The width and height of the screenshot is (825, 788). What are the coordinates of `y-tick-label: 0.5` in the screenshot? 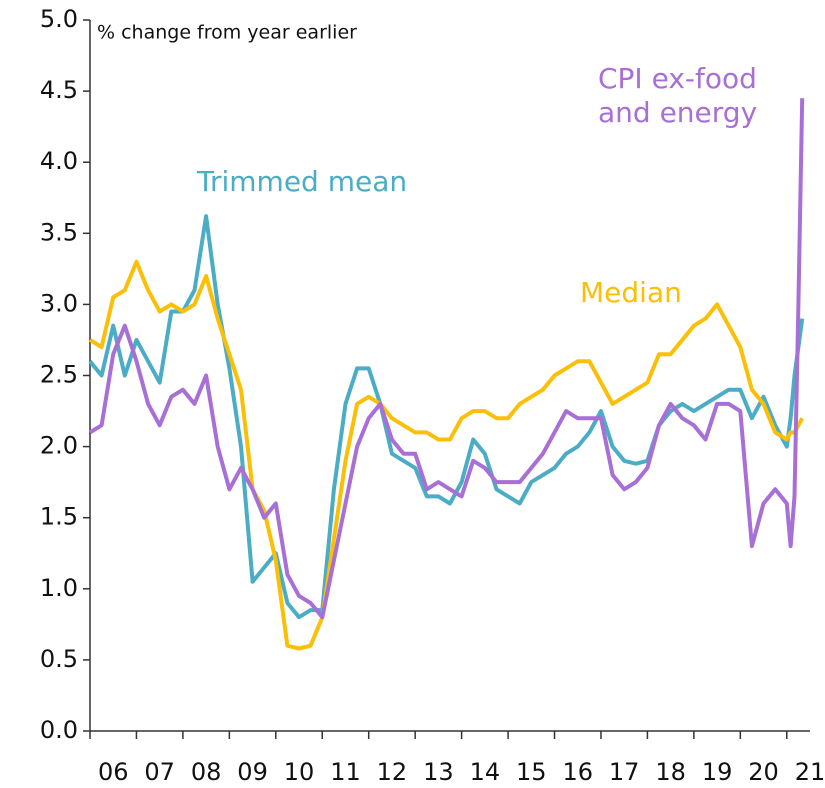 It's located at (59, 659).